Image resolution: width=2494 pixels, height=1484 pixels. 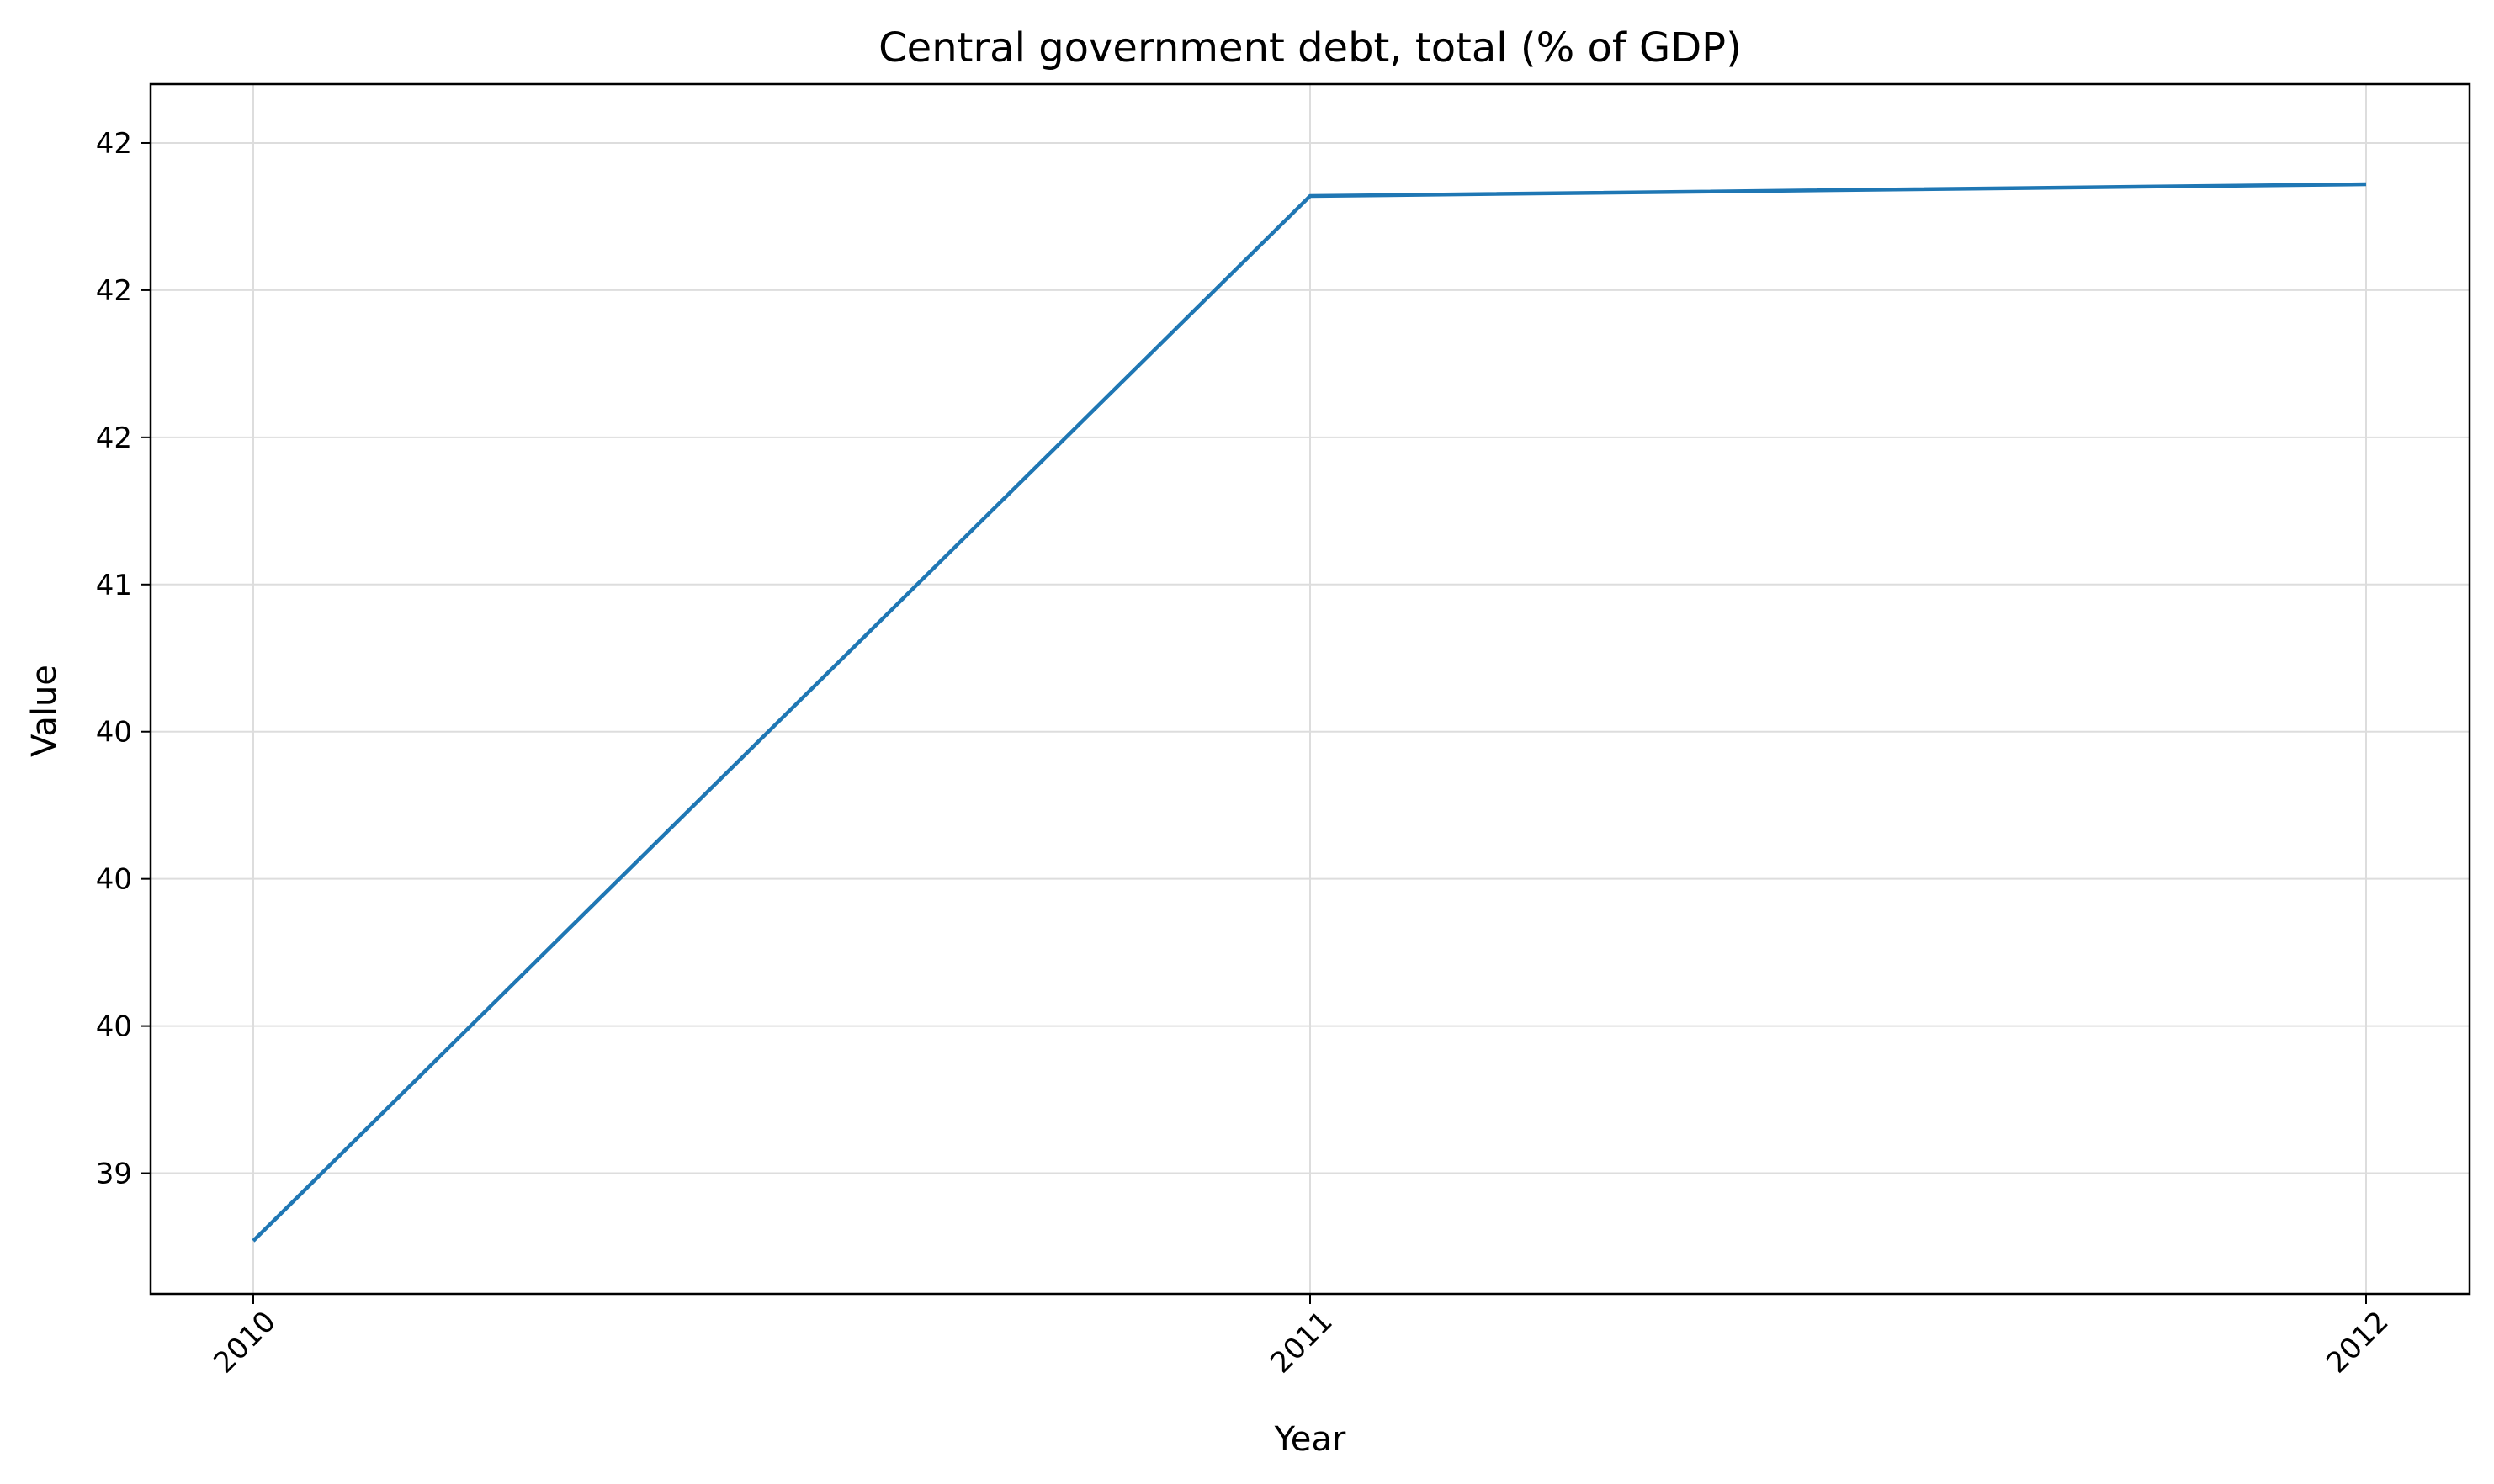 What do you see at coordinates (1310, 1439) in the screenshot?
I see `x-axis-label: Year` at bounding box center [1310, 1439].